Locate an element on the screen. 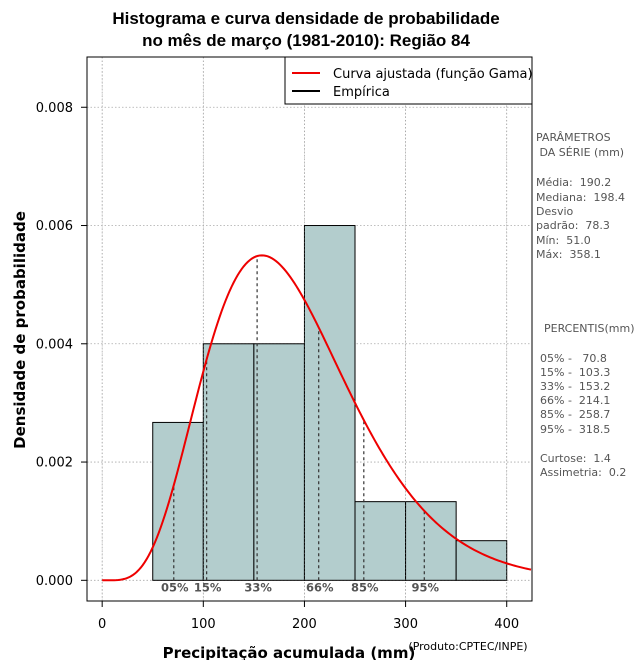 Image resolution: width=640 pixels, height=660 pixels. x-tick-label: 400 is located at coordinates (506, 624).